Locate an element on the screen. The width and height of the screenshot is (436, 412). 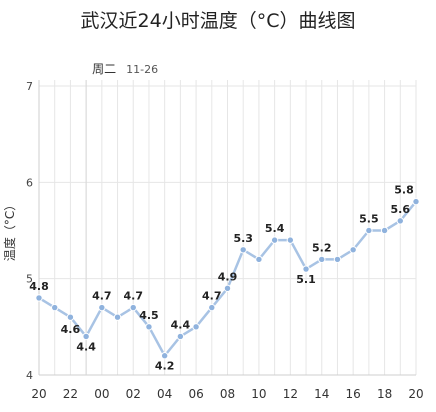
chart-title: 武汉近24小时温度（°C）曲线图 is located at coordinates (218, 21).